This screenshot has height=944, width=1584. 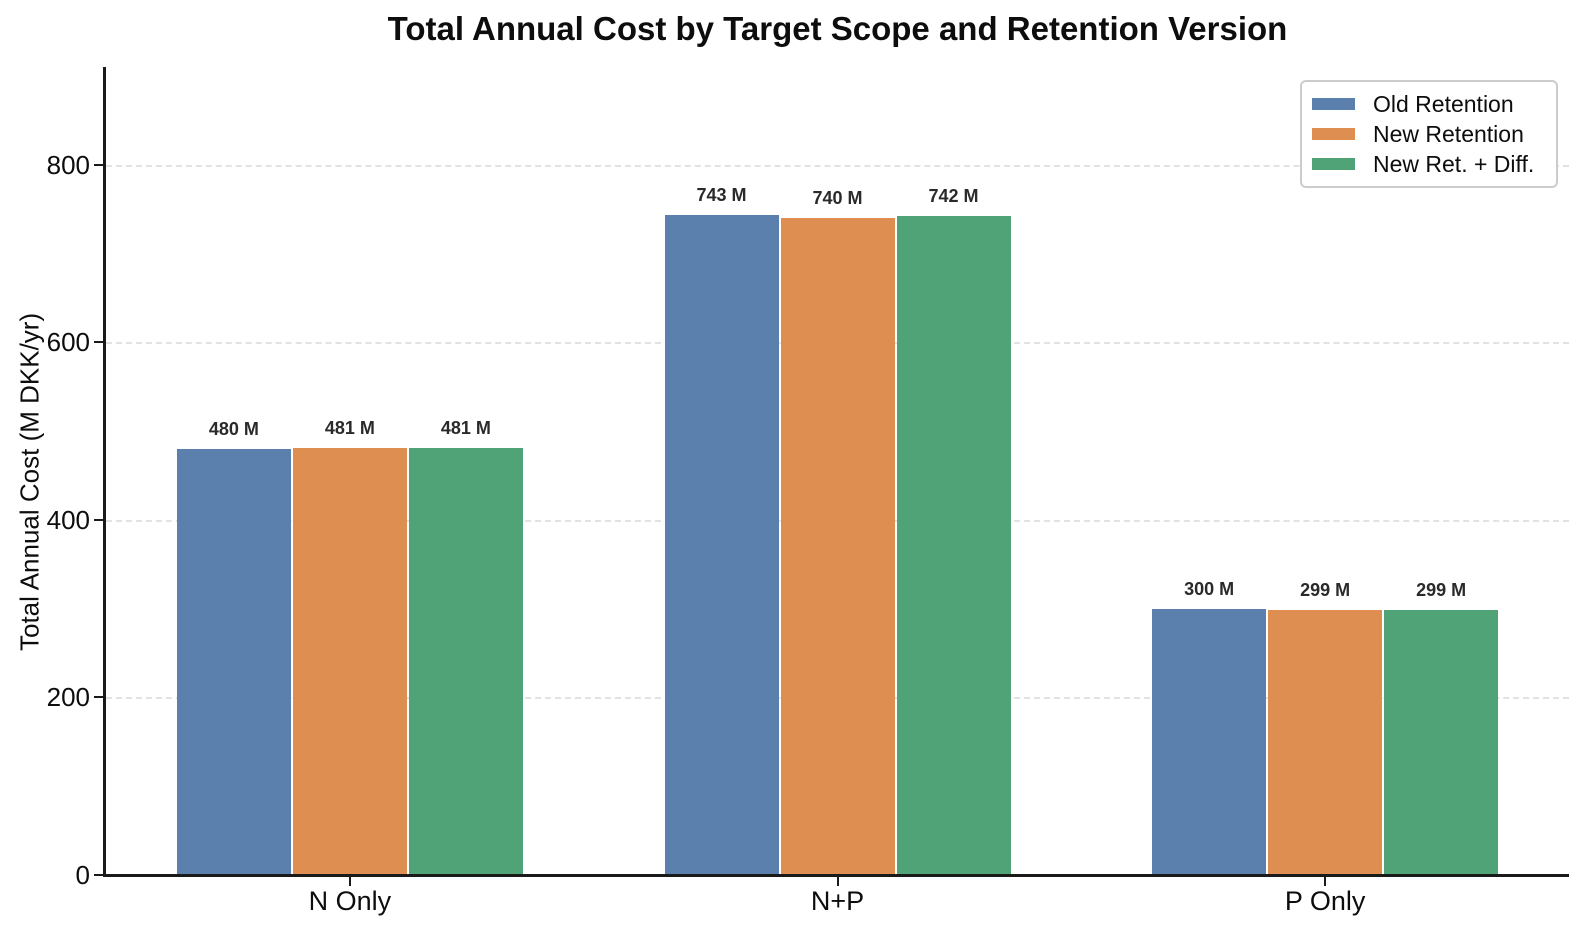 I want to click on legend-item-label: New Retention, so click(x=1448, y=133).